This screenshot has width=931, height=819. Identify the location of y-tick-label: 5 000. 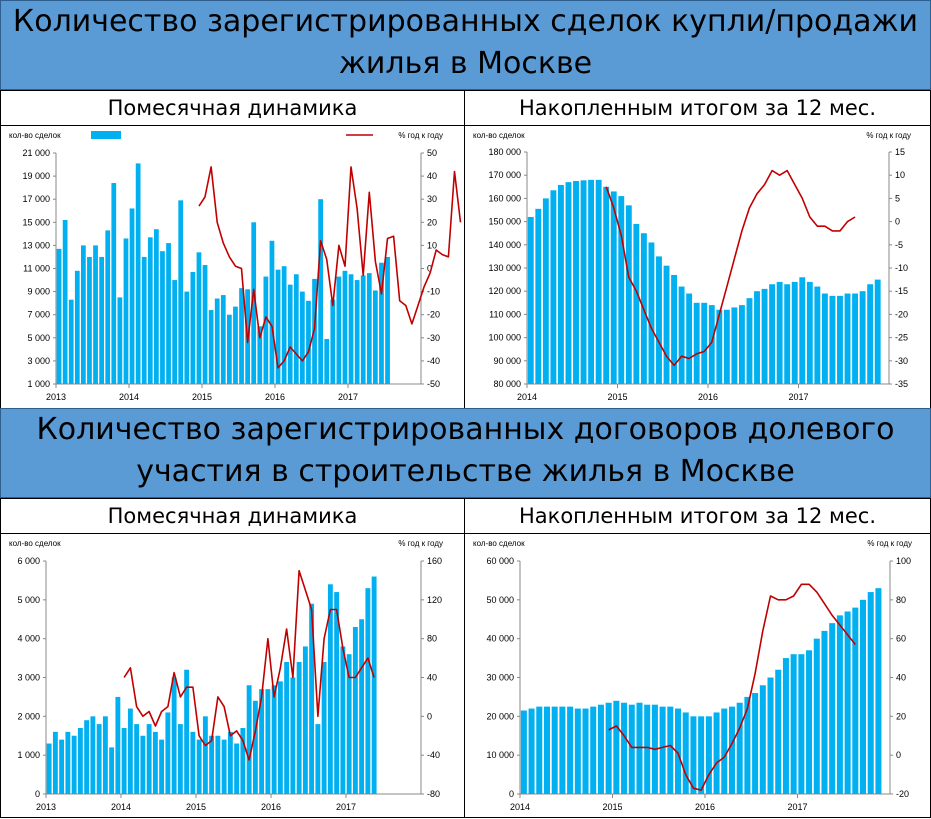
(38, 338).